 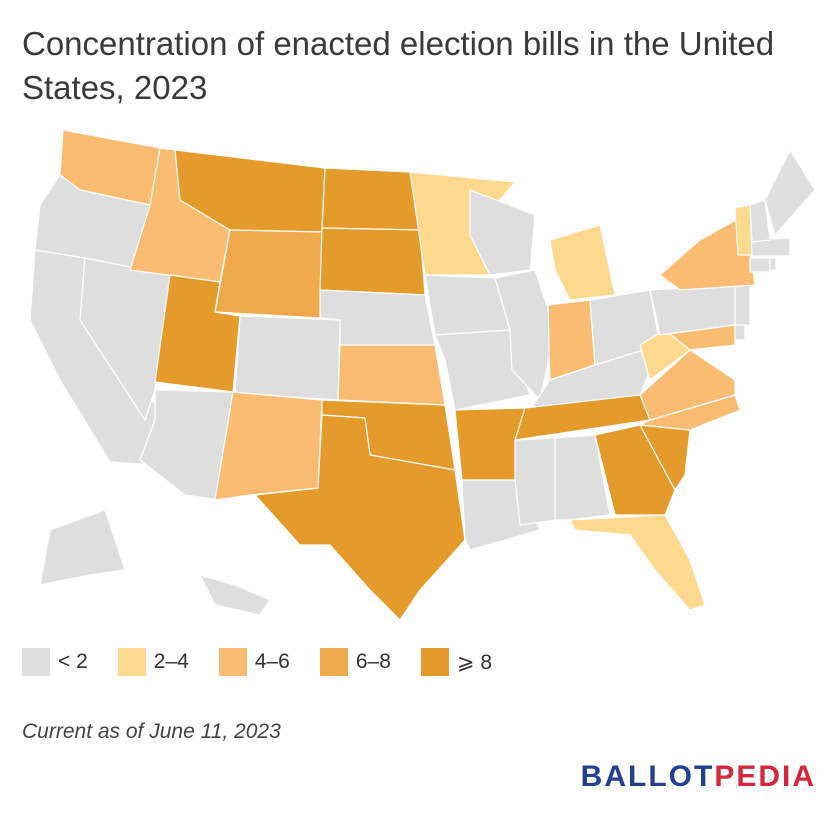 I want to click on legend-item-gte8: ⩾ 8, so click(x=456, y=662).